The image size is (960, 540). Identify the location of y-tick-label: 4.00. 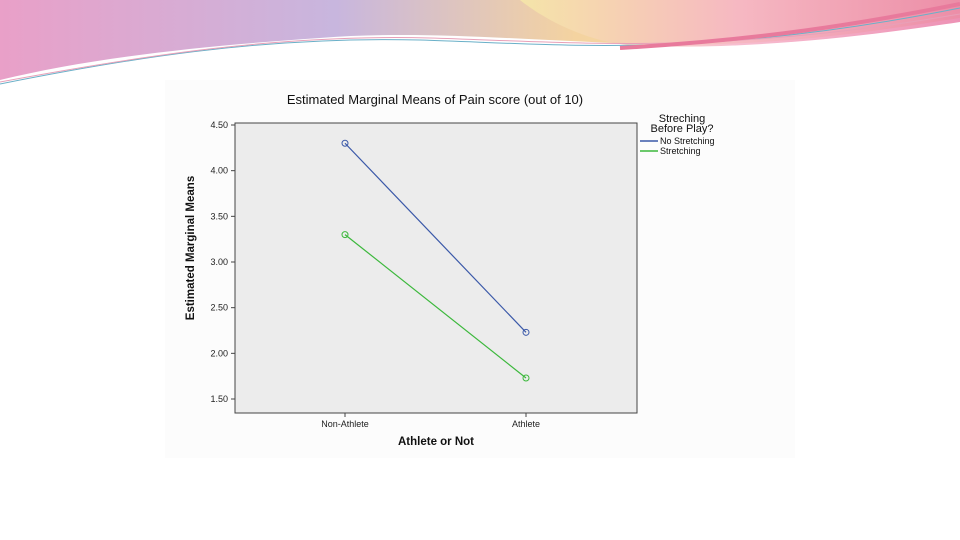
(219, 171).